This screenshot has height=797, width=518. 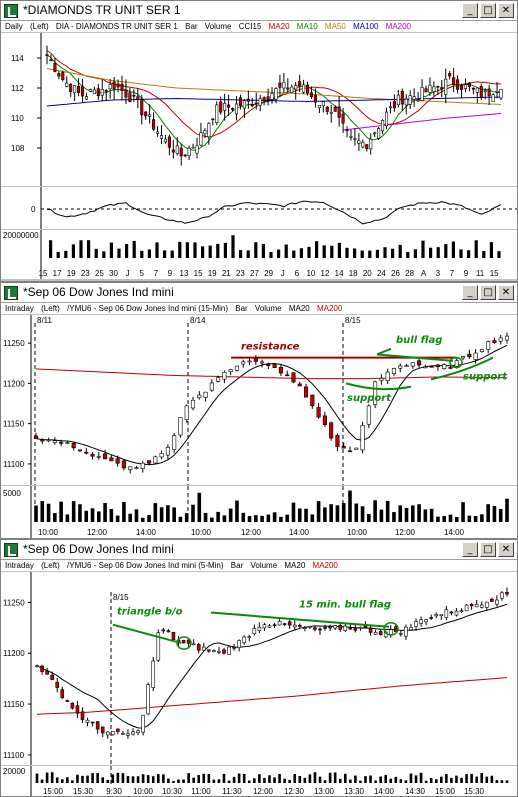 What do you see at coordinates (300, 619) in the screenshot?
I see `bull-flag-line` at bounding box center [300, 619].